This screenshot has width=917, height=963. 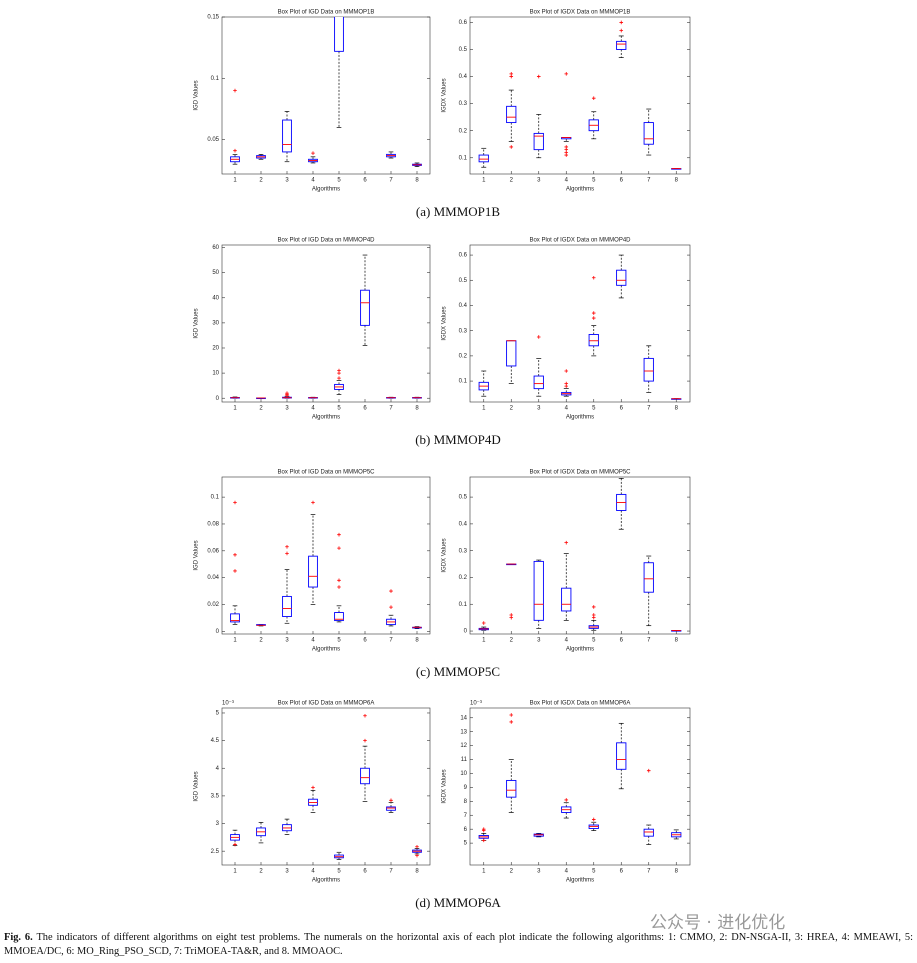 I want to click on y-tick-label: 10, so click(x=463, y=774).